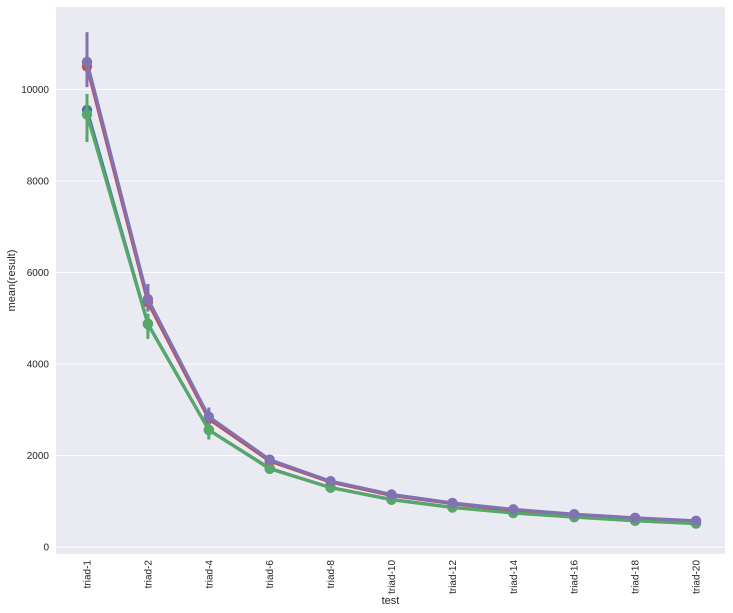  I want to click on x-tick-label: triad-14, so click(514, 577).